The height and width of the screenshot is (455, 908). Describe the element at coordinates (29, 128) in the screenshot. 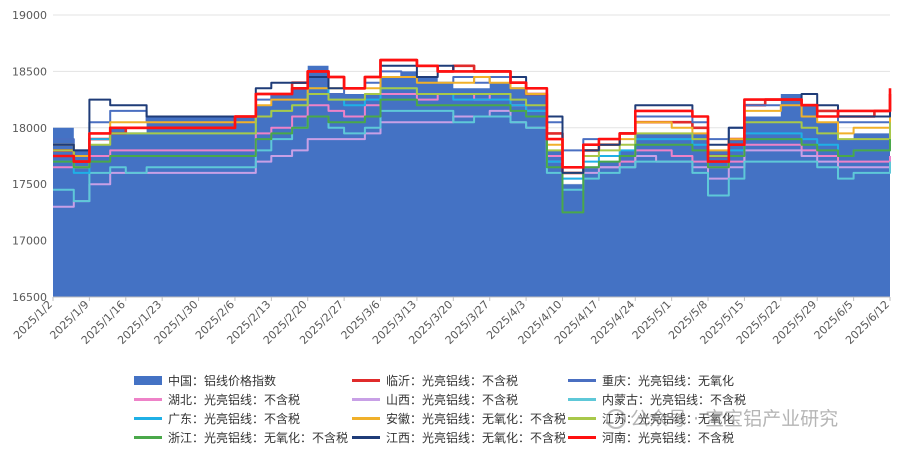

I see `y-tick-label: 18000` at that location.